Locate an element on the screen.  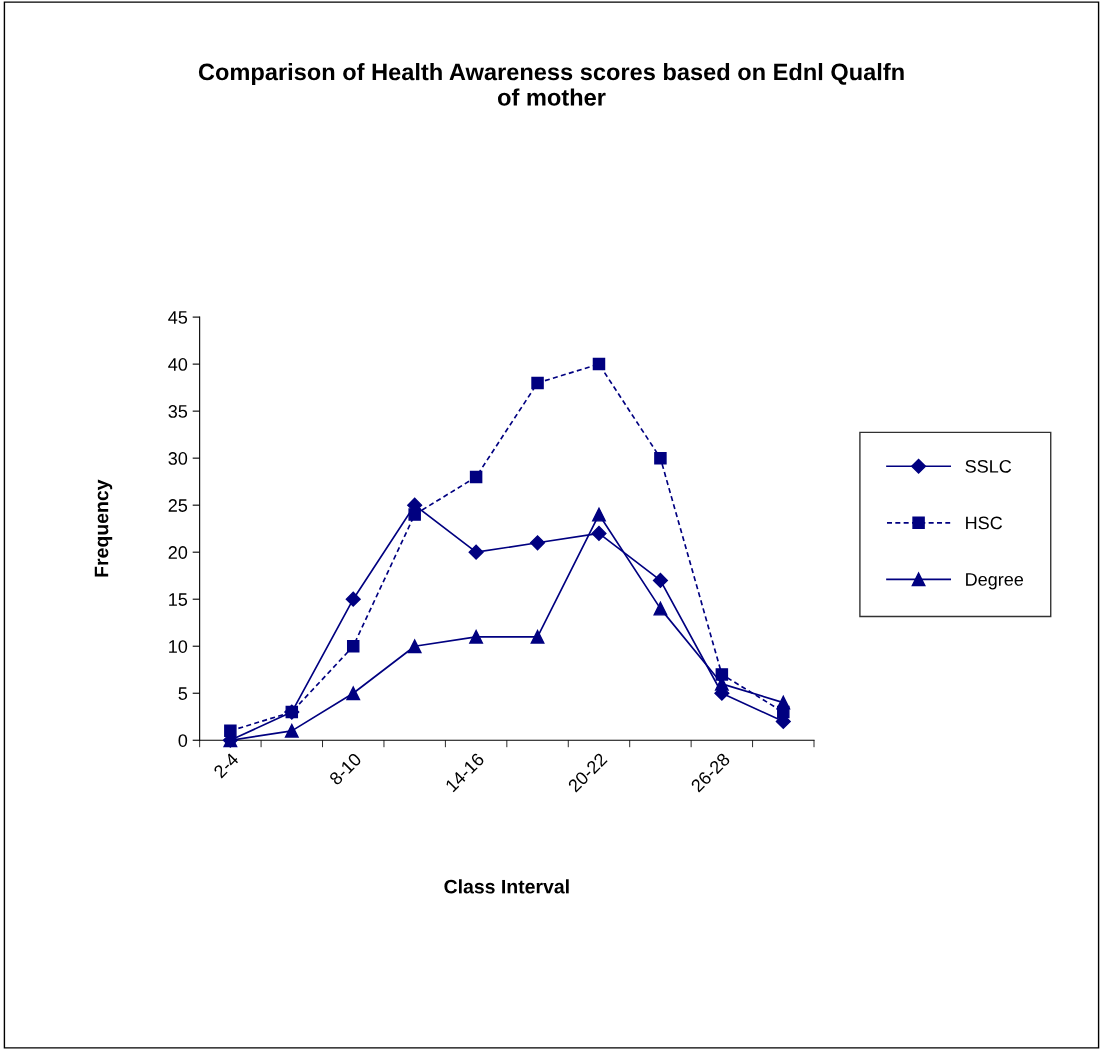
legend-label: HSC is located at coordinates (984, 523).